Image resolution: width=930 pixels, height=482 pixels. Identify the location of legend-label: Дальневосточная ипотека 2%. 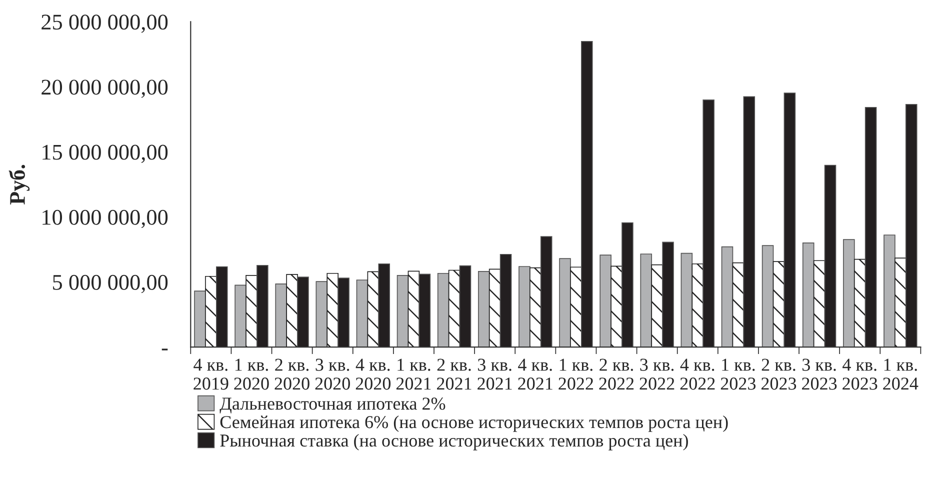
(333, 406).